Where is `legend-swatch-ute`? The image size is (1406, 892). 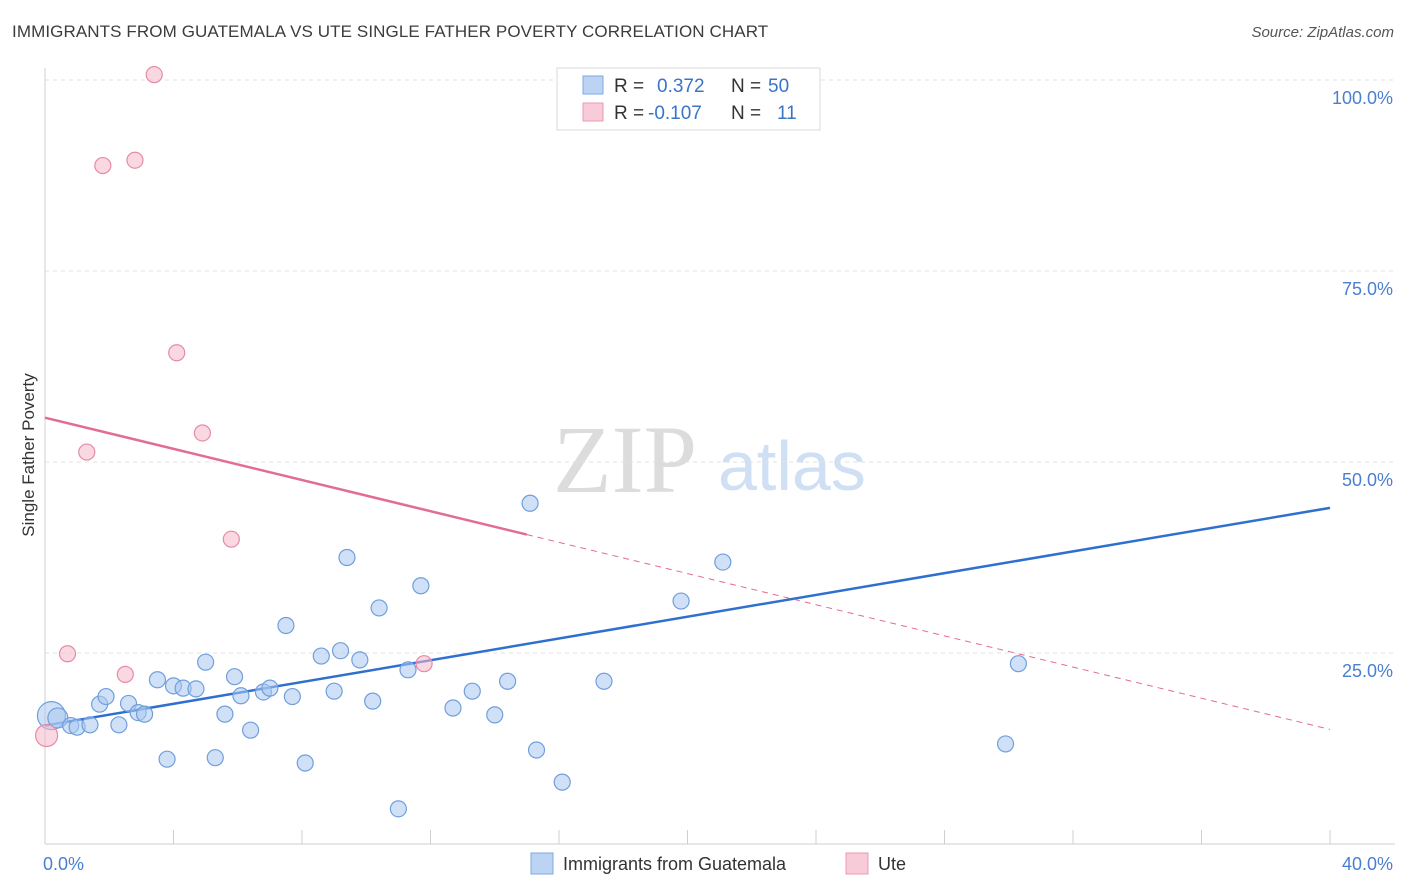
legend-swatch-ute is located at coordinates (593, 112).